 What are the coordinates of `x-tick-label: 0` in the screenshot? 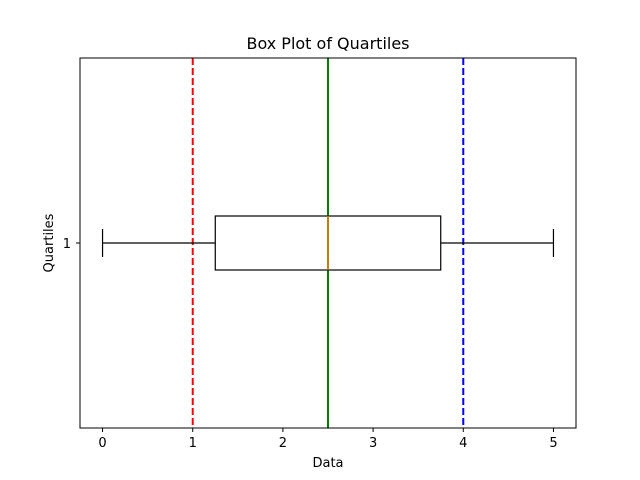 It's located at (102, 443).